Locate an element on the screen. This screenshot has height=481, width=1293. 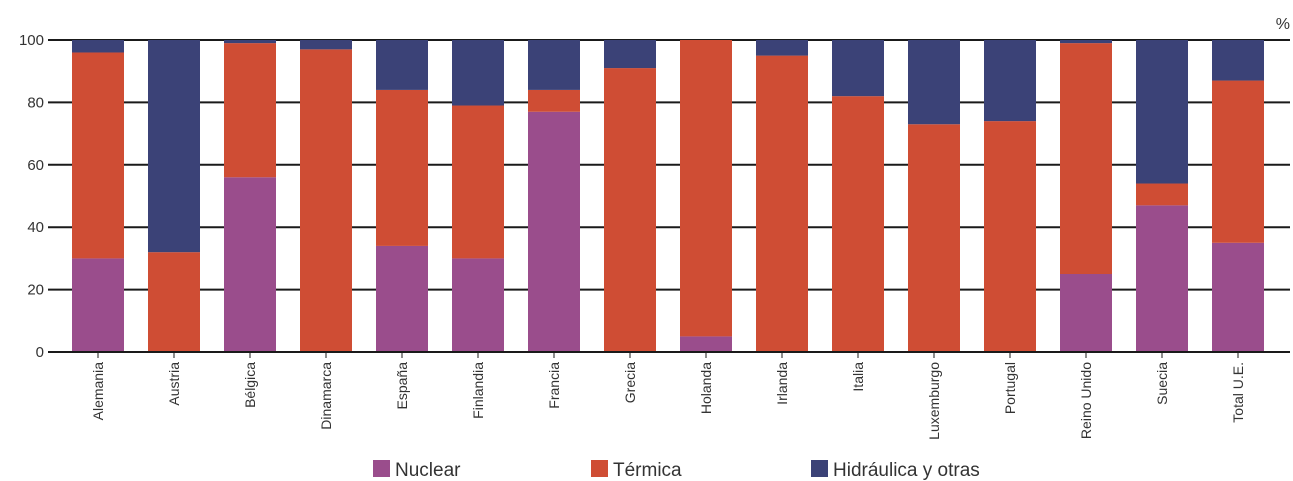
x-tick-label: Luxemburgo is located at coordinates (934, 401).